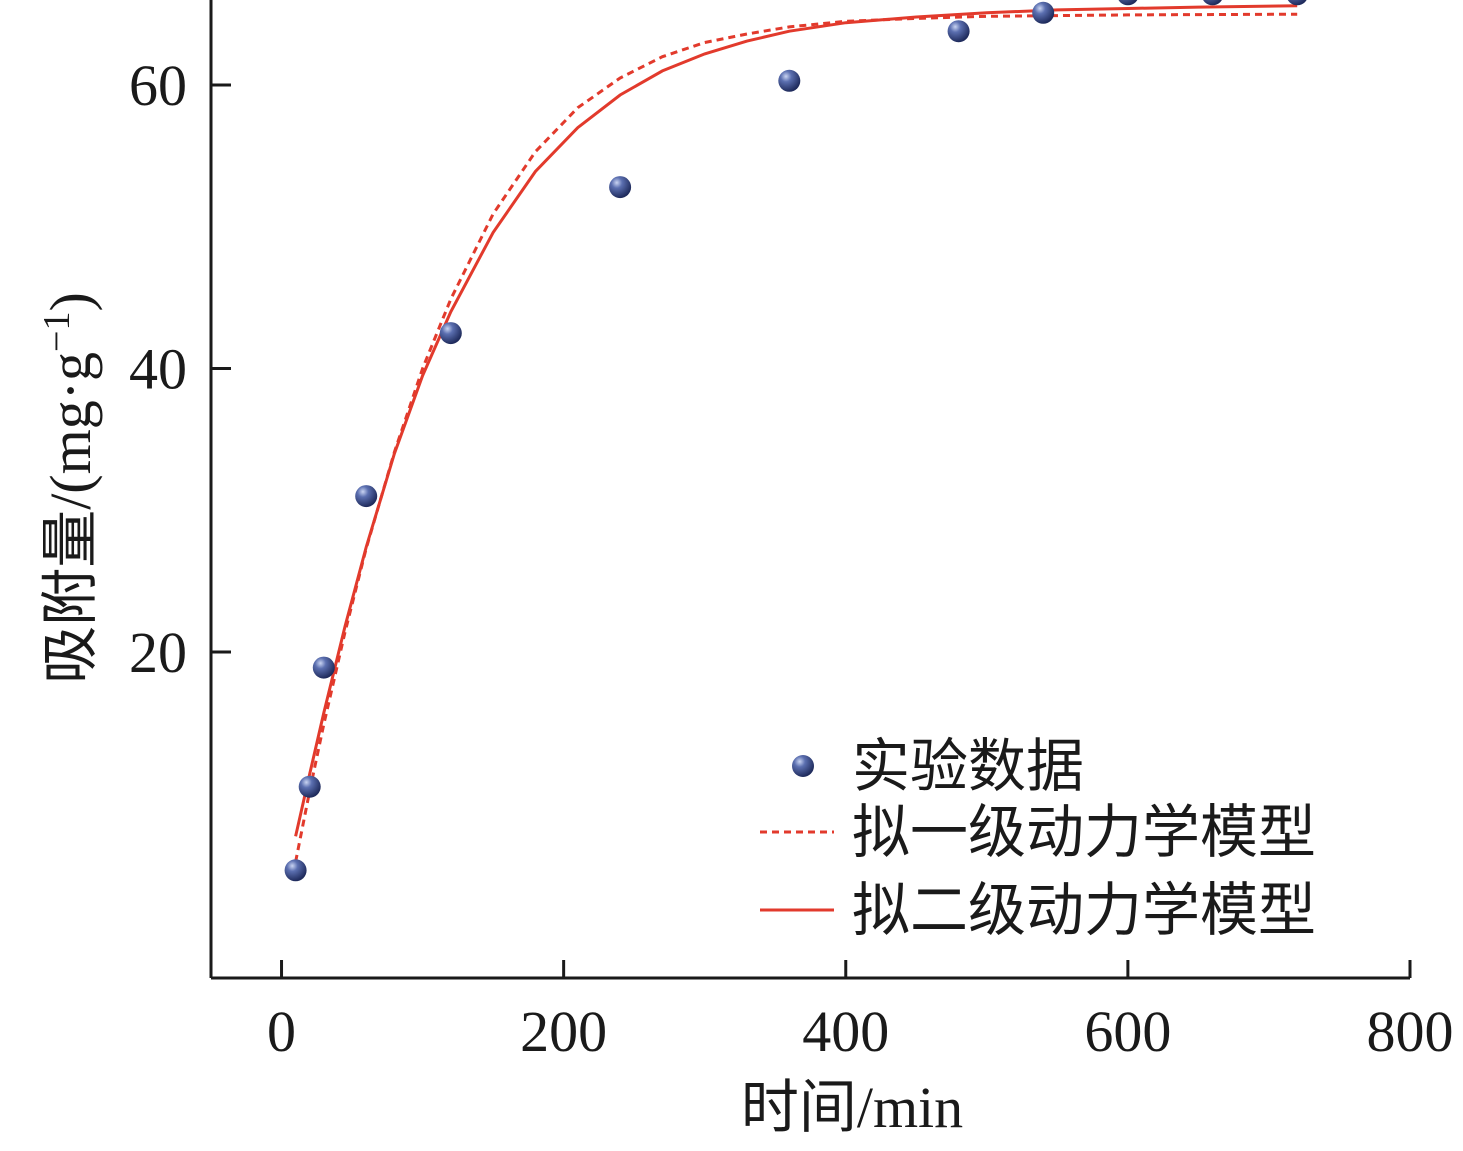  What do you see at coordinates (968, 766) in the screenshot?
I see `legend-label-points: 实验数据` at bounding box center [968, 766].